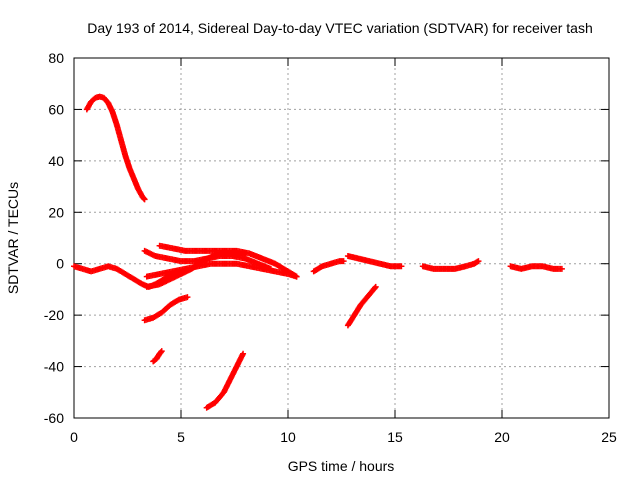  I want to click on y-tick-label: -20, so click(54, 315).